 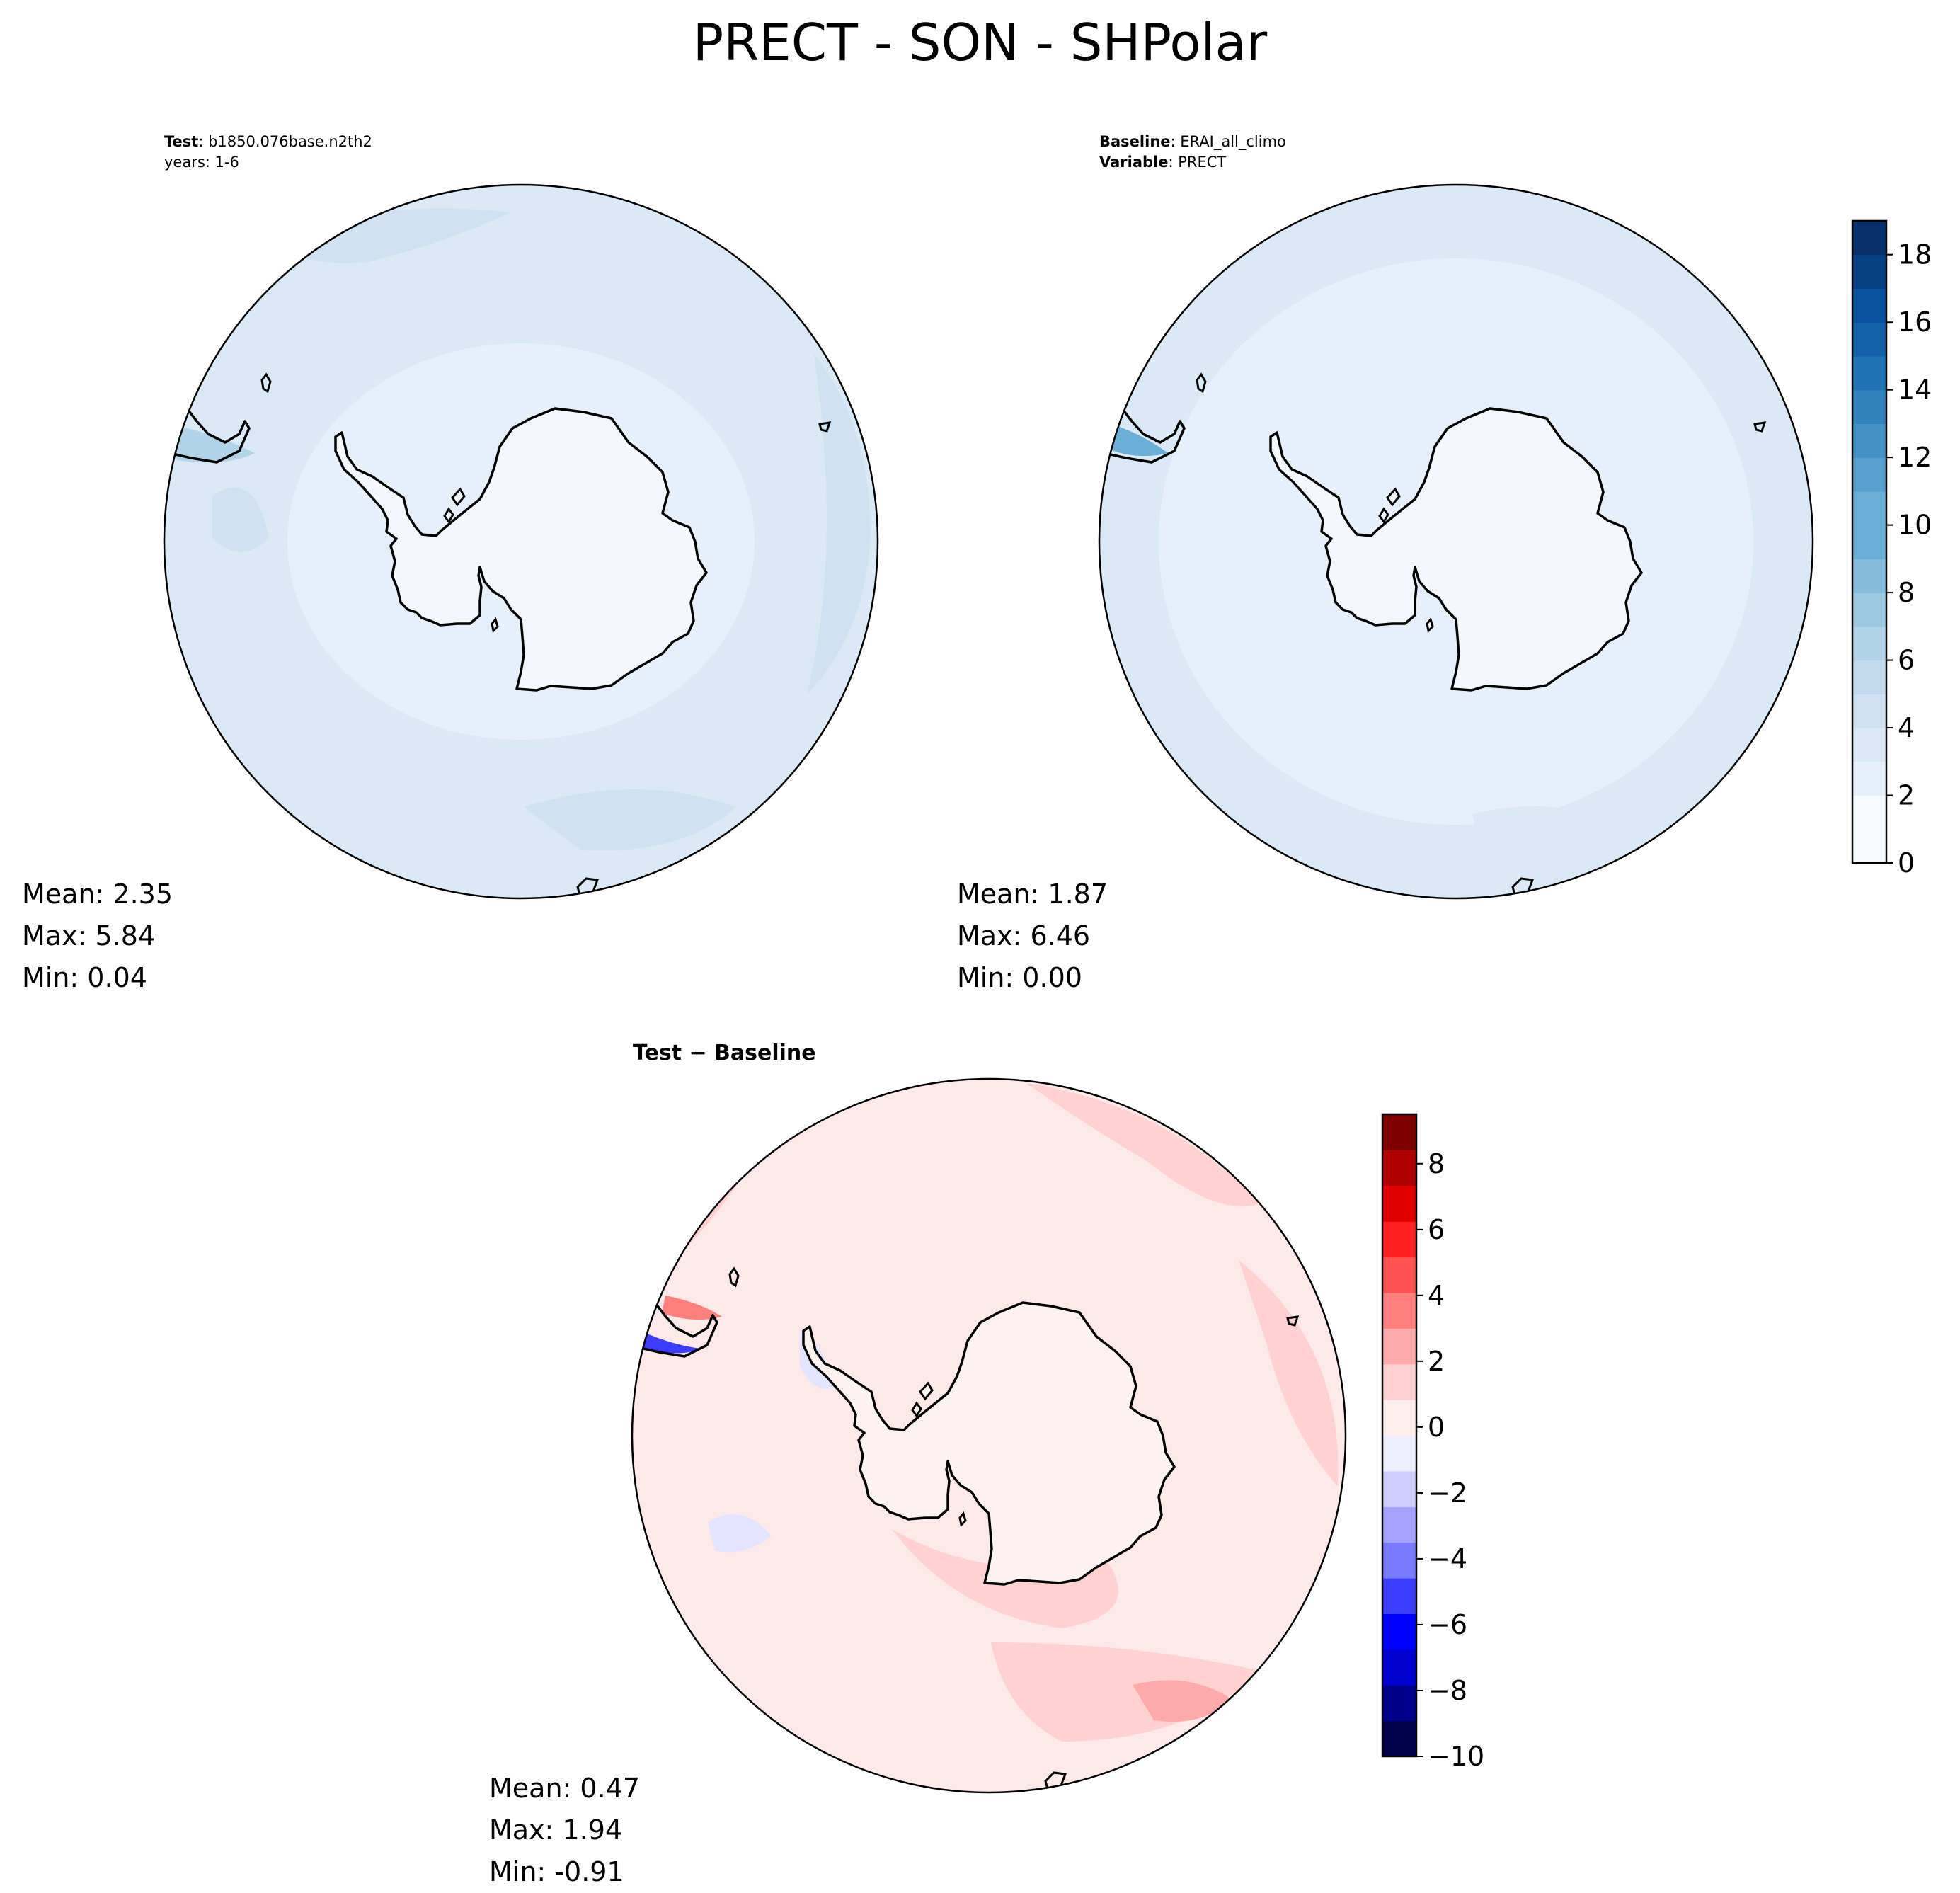 I want to click on diff-field-strong, so click(x=947, y=1509).